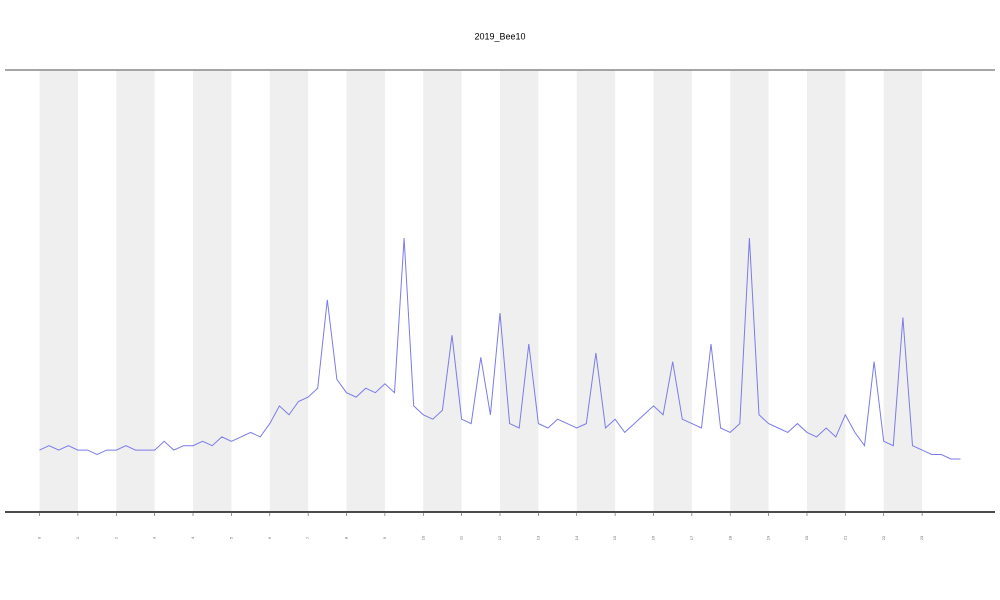 The image size is (1000, 600). What do you see at coordinates (461, 537) in the screenshot?
I see `x-tick-label: 11` at bounding box center [461, 537].